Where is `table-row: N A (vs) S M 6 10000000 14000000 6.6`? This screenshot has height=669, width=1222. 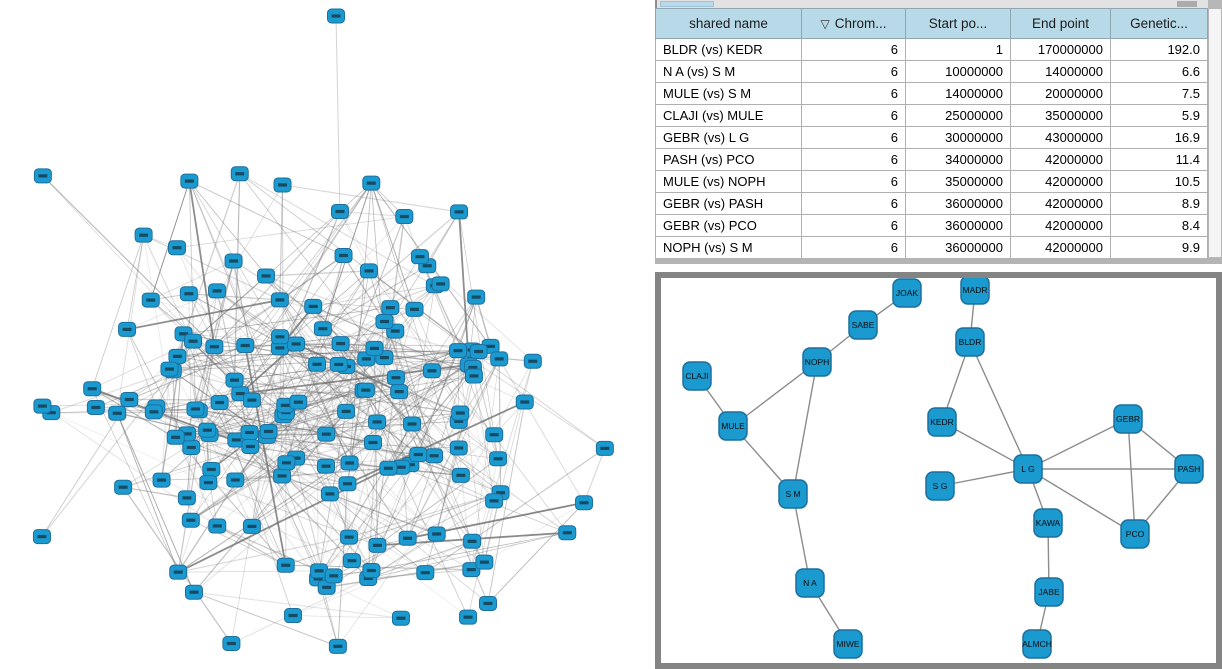 table-row: N A (vs) S M 6 10000000 14000000 6.6 is located at coordinates (931, 71).